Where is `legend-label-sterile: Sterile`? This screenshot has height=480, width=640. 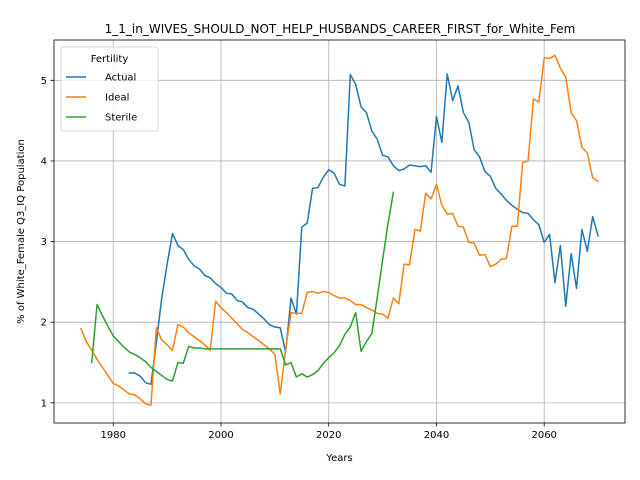 legend-label-sterile: Sterile is located at coordinates (121, 118).